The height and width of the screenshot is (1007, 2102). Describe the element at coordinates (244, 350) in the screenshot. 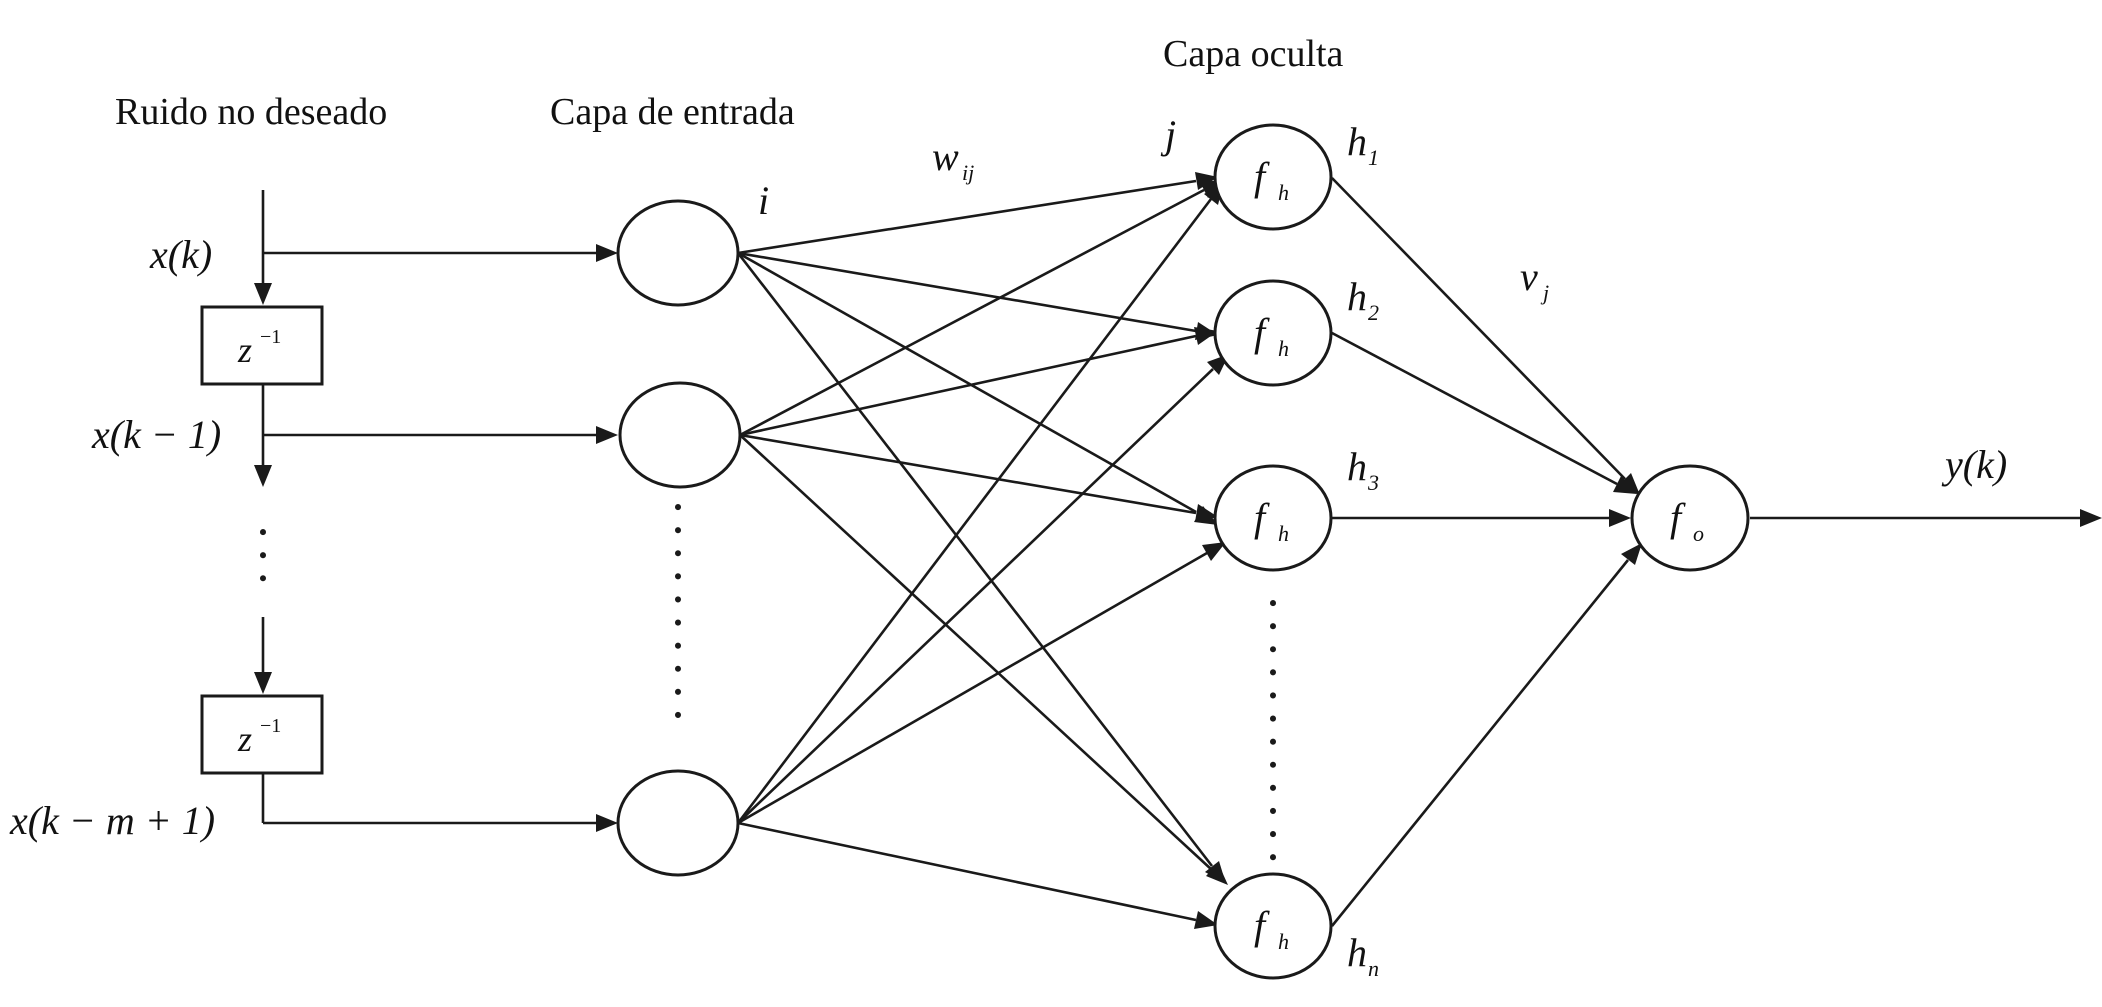

I see `delay-1-base: z` at that location.